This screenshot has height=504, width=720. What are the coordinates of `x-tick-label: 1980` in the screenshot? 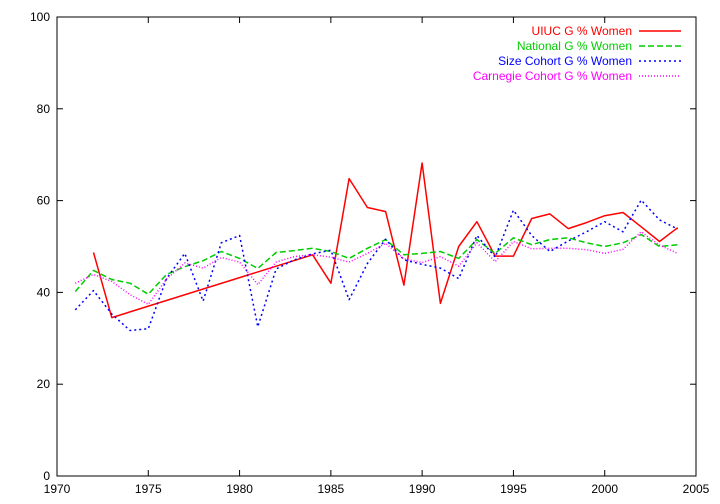 It's located at (239, 489).